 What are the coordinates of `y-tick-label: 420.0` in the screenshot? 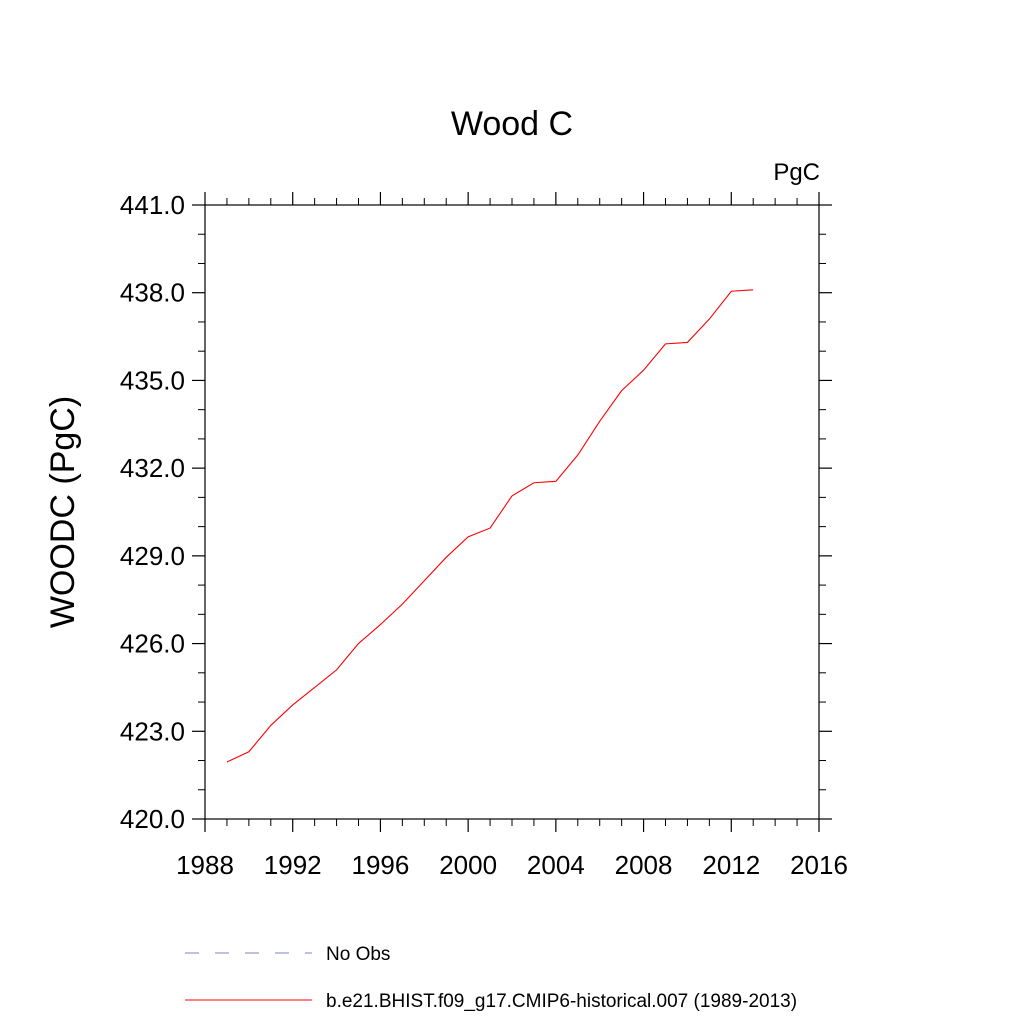 It's located at (152, 819).